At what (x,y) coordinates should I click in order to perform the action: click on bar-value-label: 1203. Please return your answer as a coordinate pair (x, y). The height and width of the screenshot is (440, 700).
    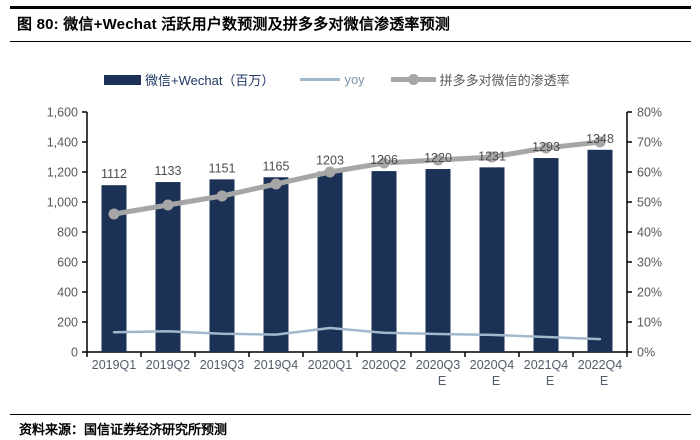
    Looking at the image, I should click on (330, 161).